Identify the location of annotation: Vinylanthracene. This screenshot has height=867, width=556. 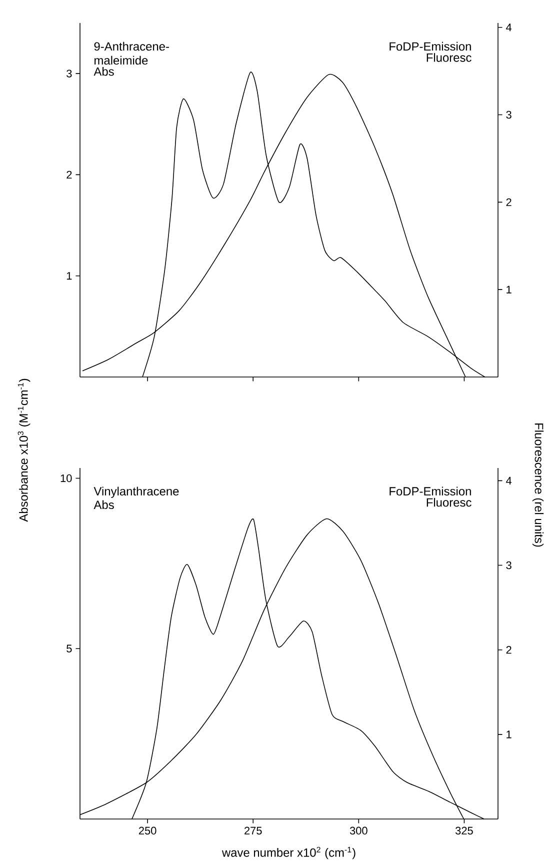
(136, 492).